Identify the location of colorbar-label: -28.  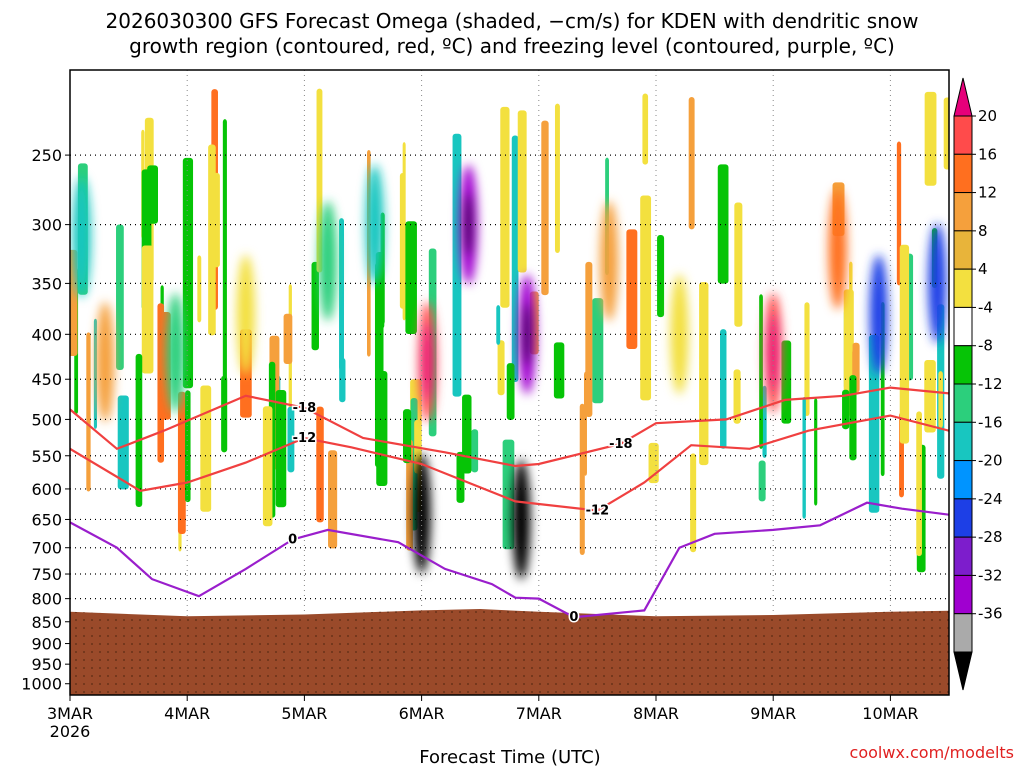
(990, 537).